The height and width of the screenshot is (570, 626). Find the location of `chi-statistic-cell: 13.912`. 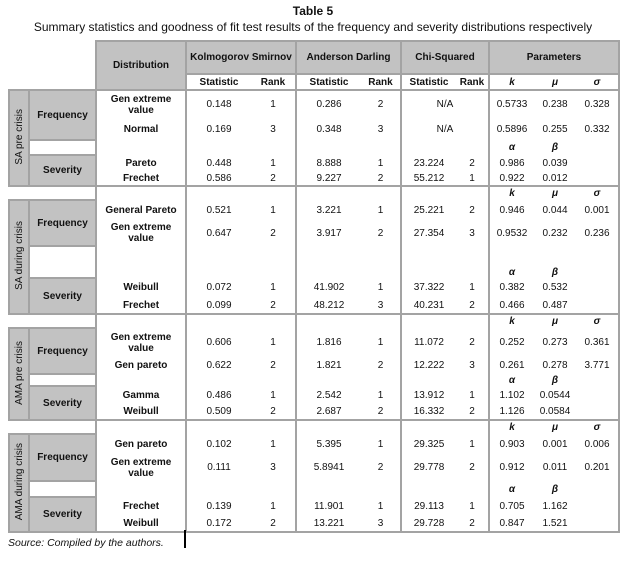

chi-statistic-cell: 13.912 is located at coordinates (428, 395).